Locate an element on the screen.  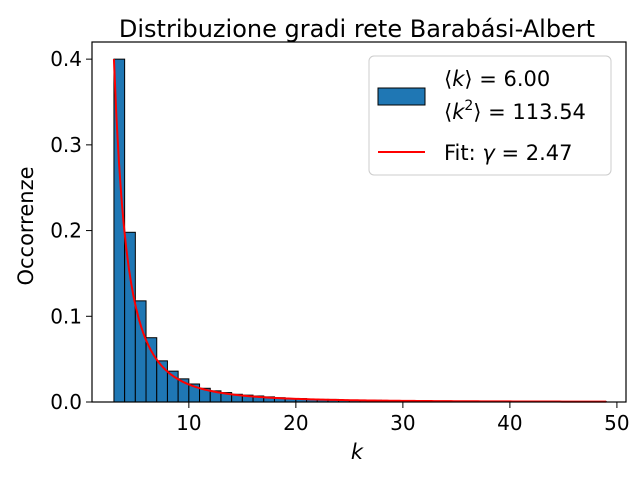
x-tick-label: 20 is located at coordinates (295, 423).